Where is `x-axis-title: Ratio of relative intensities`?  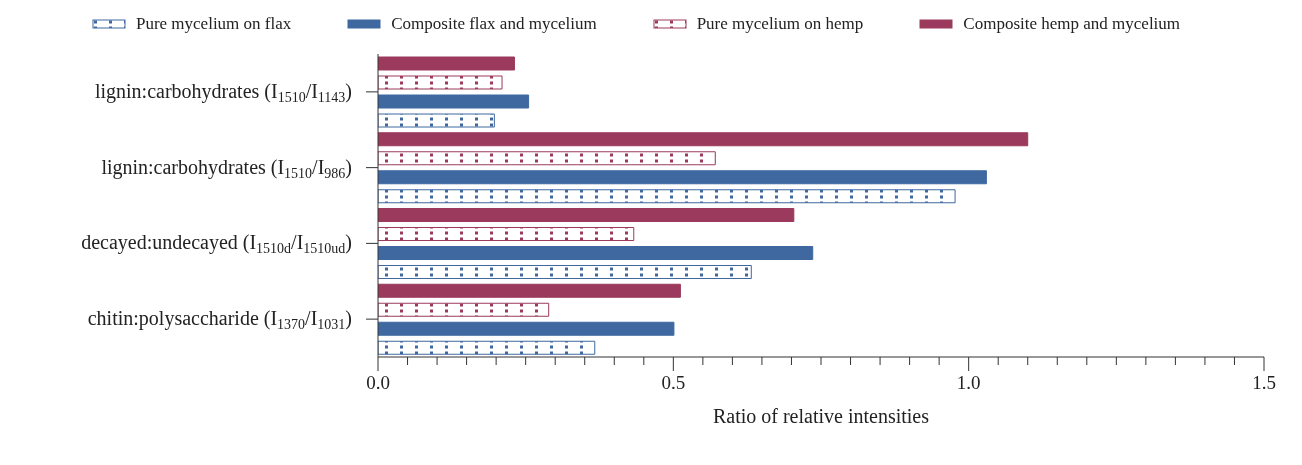 x-axis-title: Ratio of relative intensities is located at coordinates (821, 416).